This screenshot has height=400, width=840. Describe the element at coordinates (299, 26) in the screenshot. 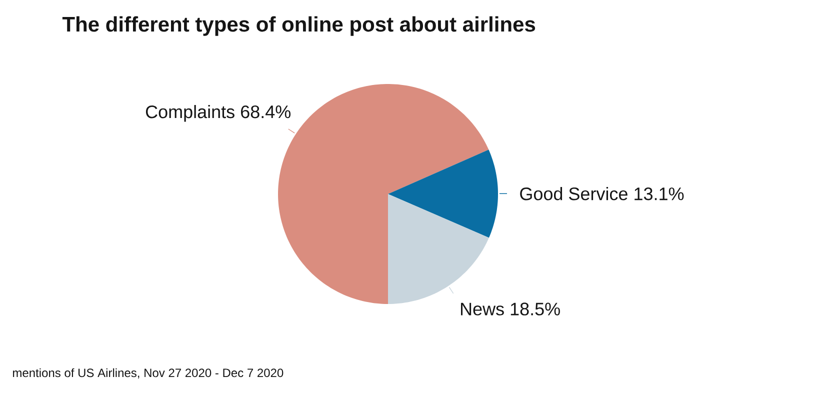

I see `chart-title: The different types of online post about airlines` at that location.